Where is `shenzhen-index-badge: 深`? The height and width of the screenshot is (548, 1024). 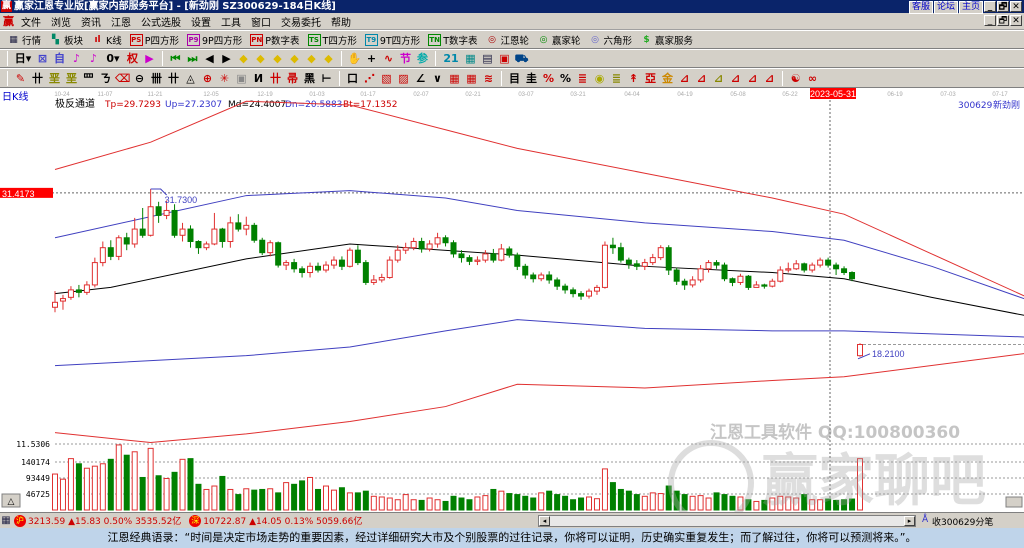 shenzhen-index-badge: 深 is located at coordinates (195, 520).